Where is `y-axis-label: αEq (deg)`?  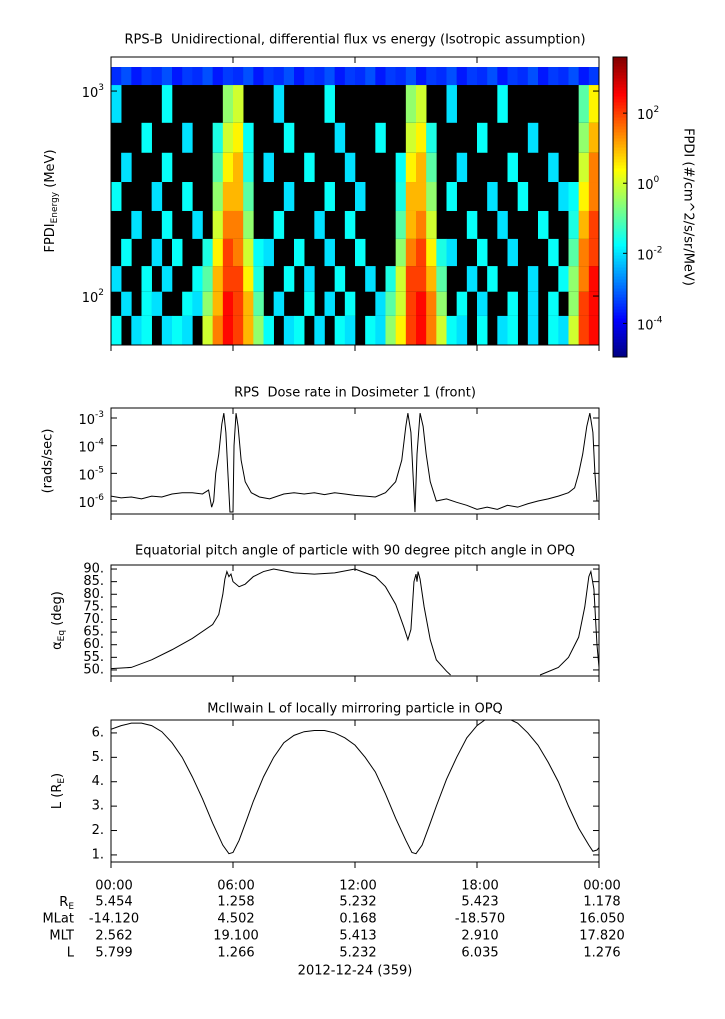
y-axis-label: αEq (deg) is located at coordinates (58, 620).